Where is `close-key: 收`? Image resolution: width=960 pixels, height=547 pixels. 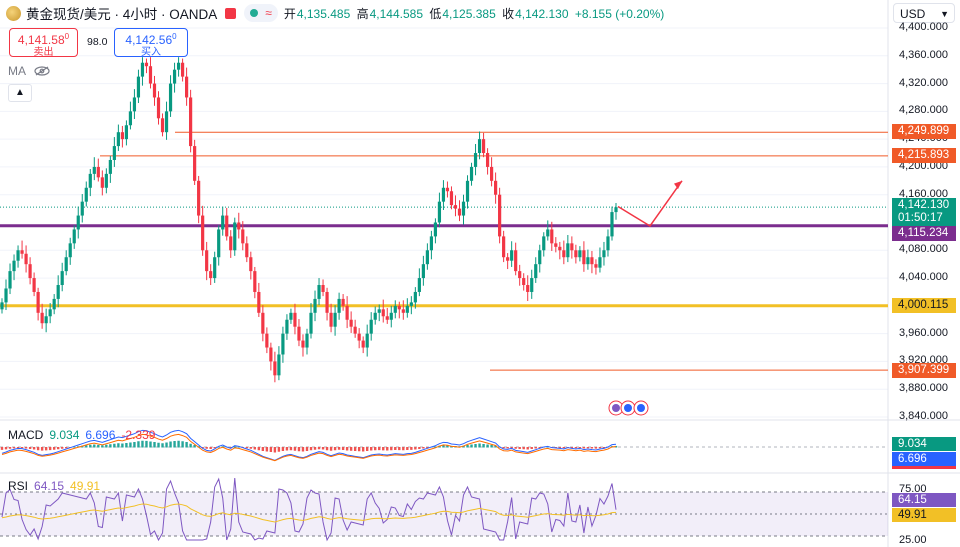
close-key: 收 is located at coordinates (508, 13).